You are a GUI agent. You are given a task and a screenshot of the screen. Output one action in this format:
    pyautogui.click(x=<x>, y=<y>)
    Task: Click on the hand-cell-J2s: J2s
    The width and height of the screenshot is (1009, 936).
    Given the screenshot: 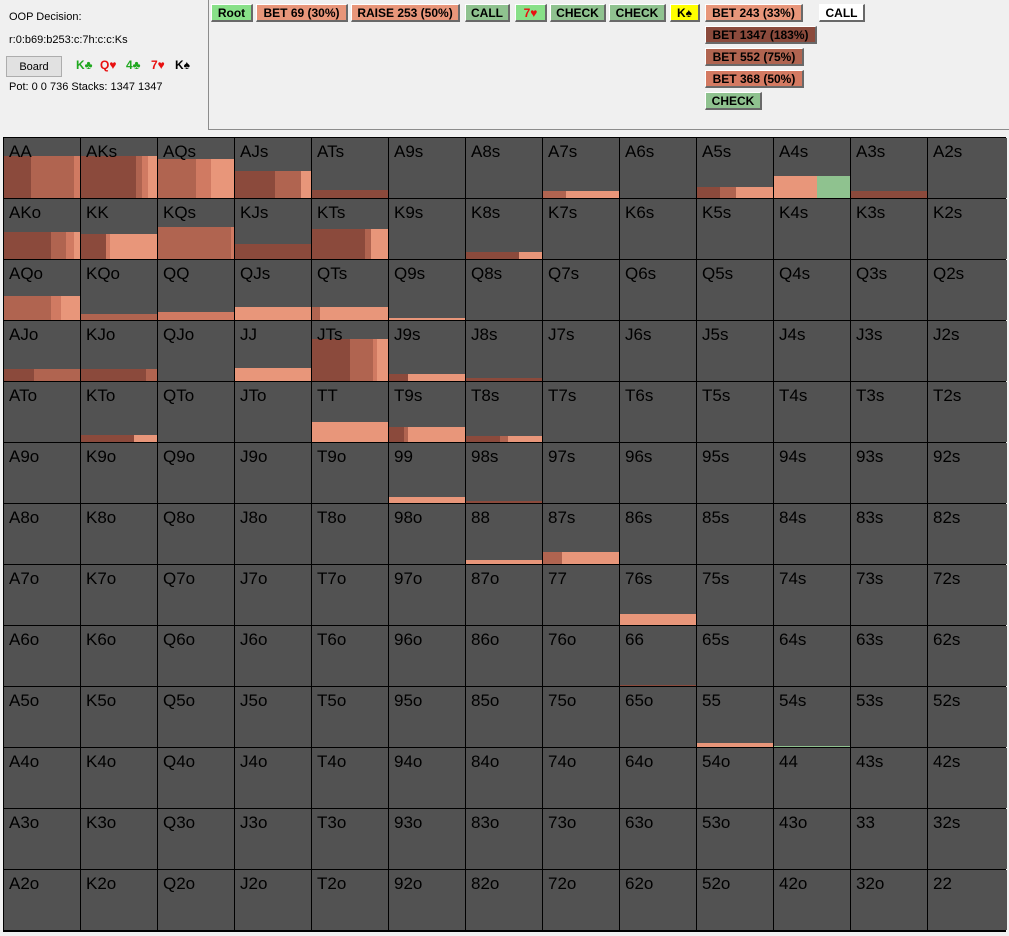 What is the action you would take?
    pyautogui.click(x=967, y=351)
    